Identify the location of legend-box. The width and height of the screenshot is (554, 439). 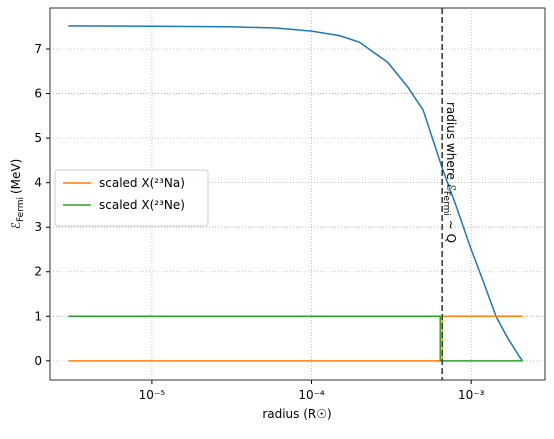
(131, 198).